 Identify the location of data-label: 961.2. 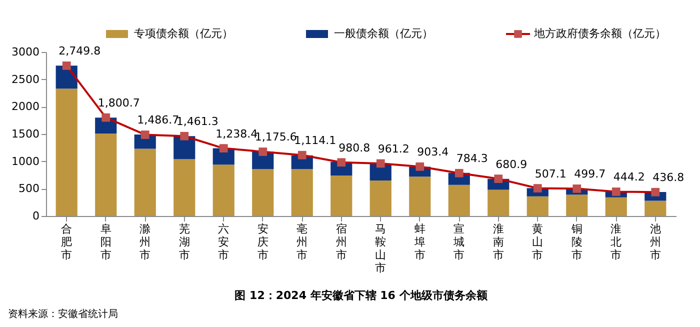
(394, 149).